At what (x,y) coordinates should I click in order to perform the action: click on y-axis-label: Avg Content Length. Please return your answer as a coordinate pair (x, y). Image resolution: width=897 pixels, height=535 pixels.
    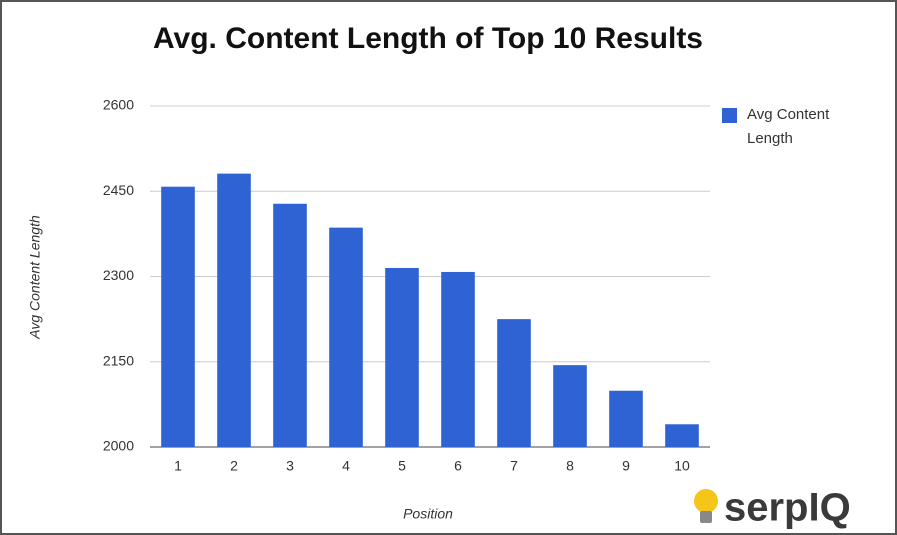
    Looking at the image, I should click on (35, 277).